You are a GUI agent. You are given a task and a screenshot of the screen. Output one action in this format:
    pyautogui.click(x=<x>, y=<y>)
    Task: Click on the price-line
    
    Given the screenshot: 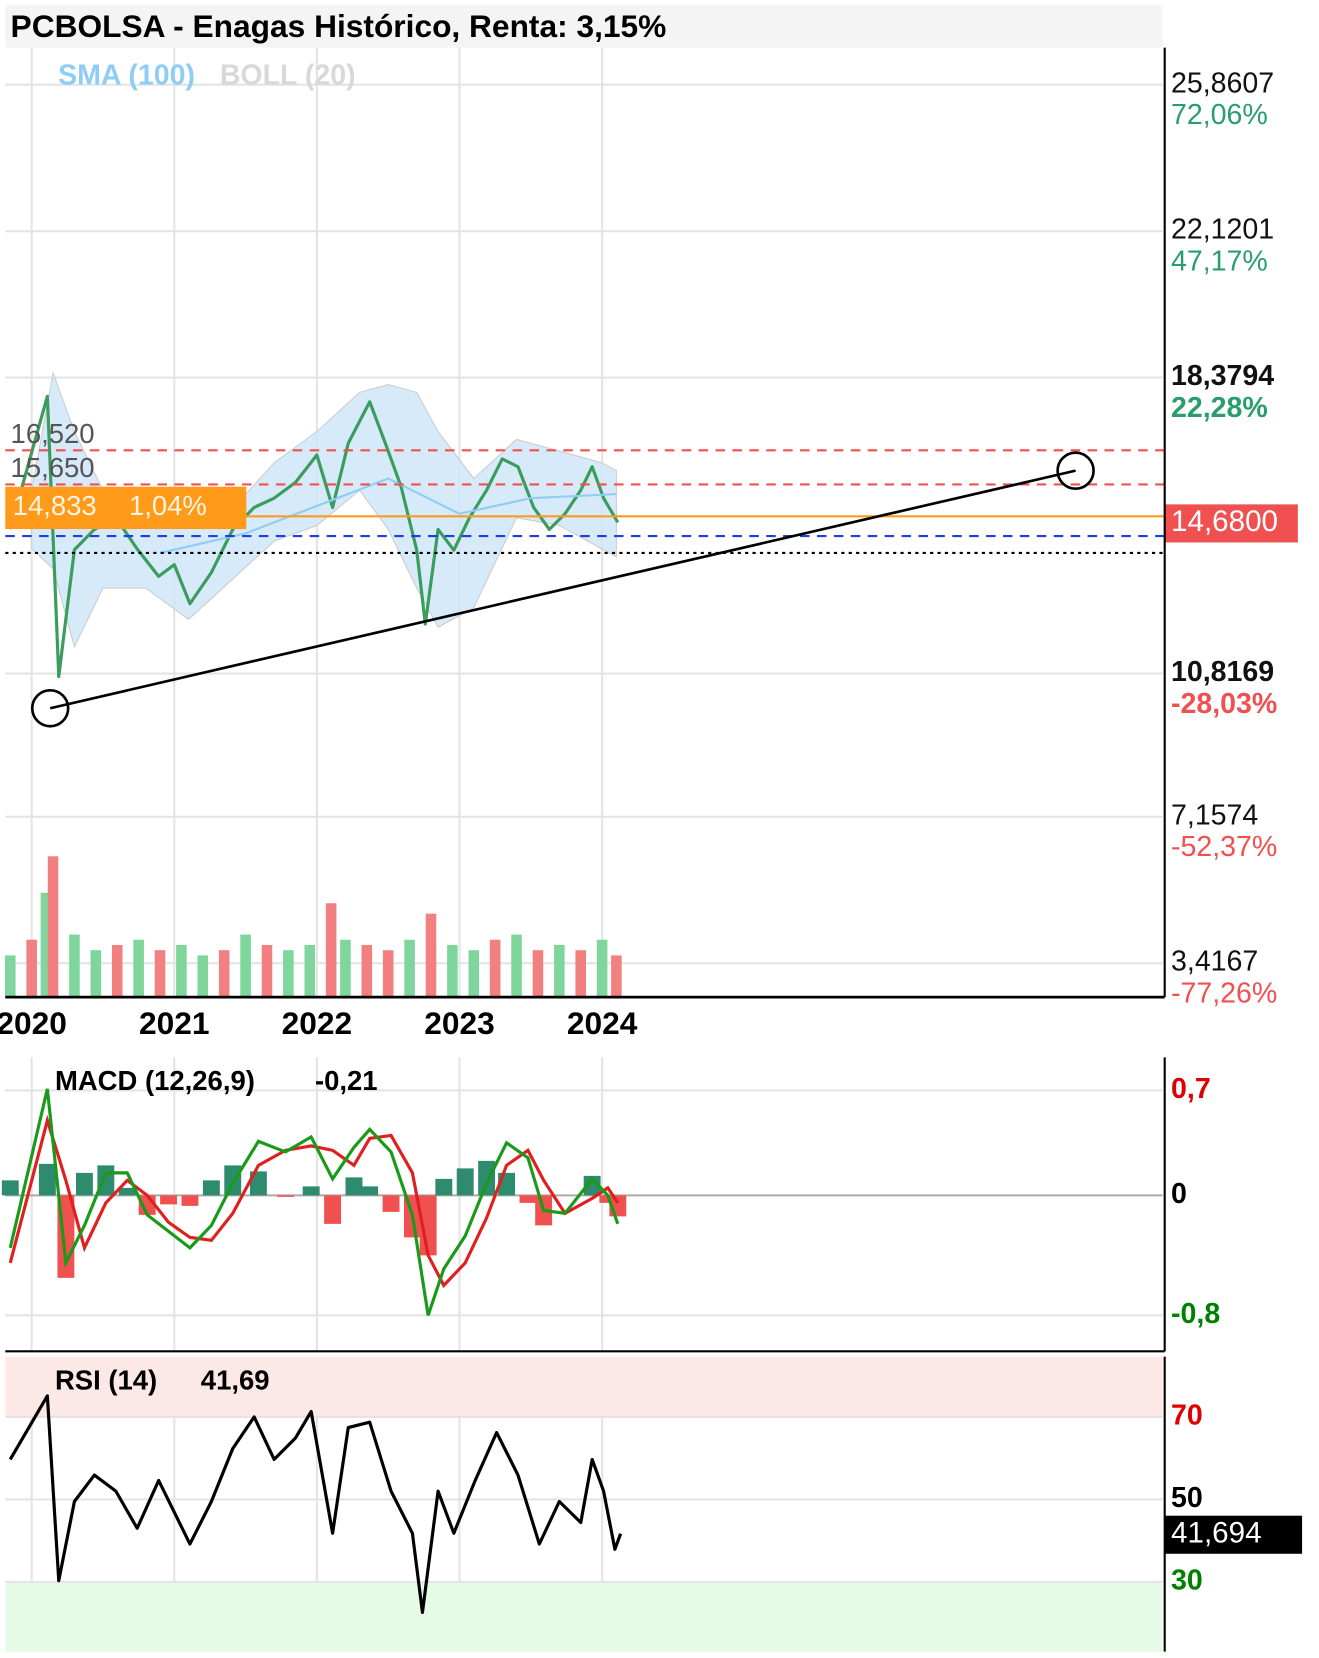 What is the action you would take?
    pyautogui.click(x=314, y=536)
    